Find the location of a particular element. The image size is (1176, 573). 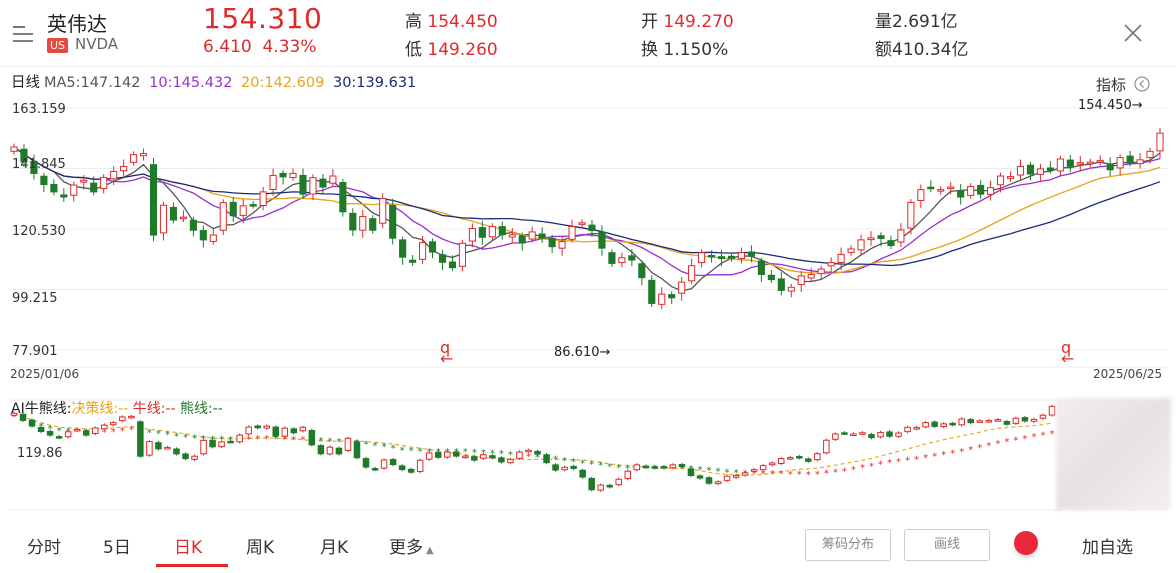

price-change: 6.410 4.33% is located at coordinates (260, 47).